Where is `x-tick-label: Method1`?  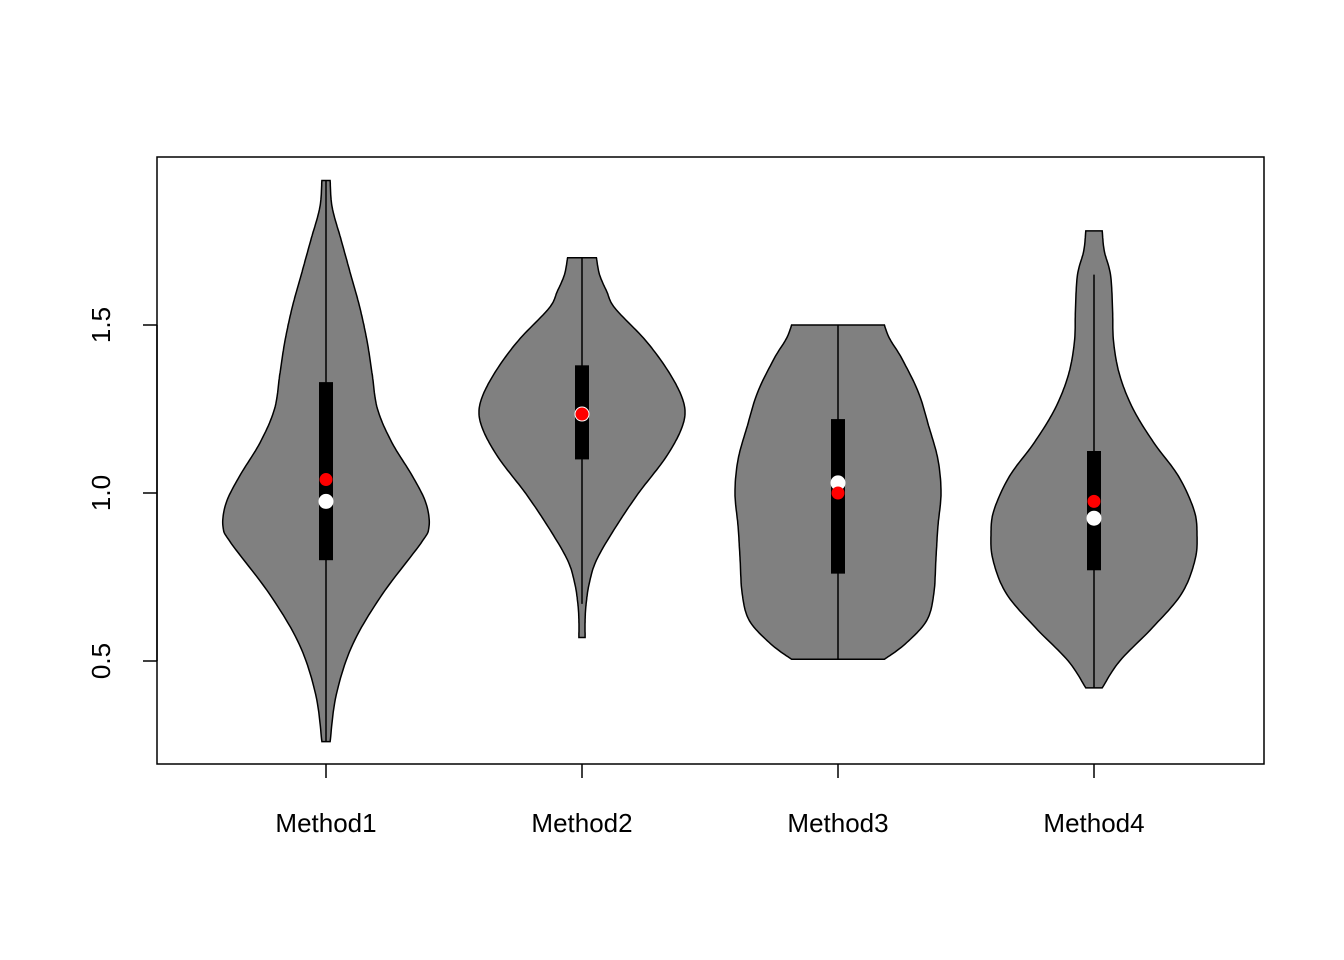 x-tick-label: Method1 is located at coordinates (325, 823).